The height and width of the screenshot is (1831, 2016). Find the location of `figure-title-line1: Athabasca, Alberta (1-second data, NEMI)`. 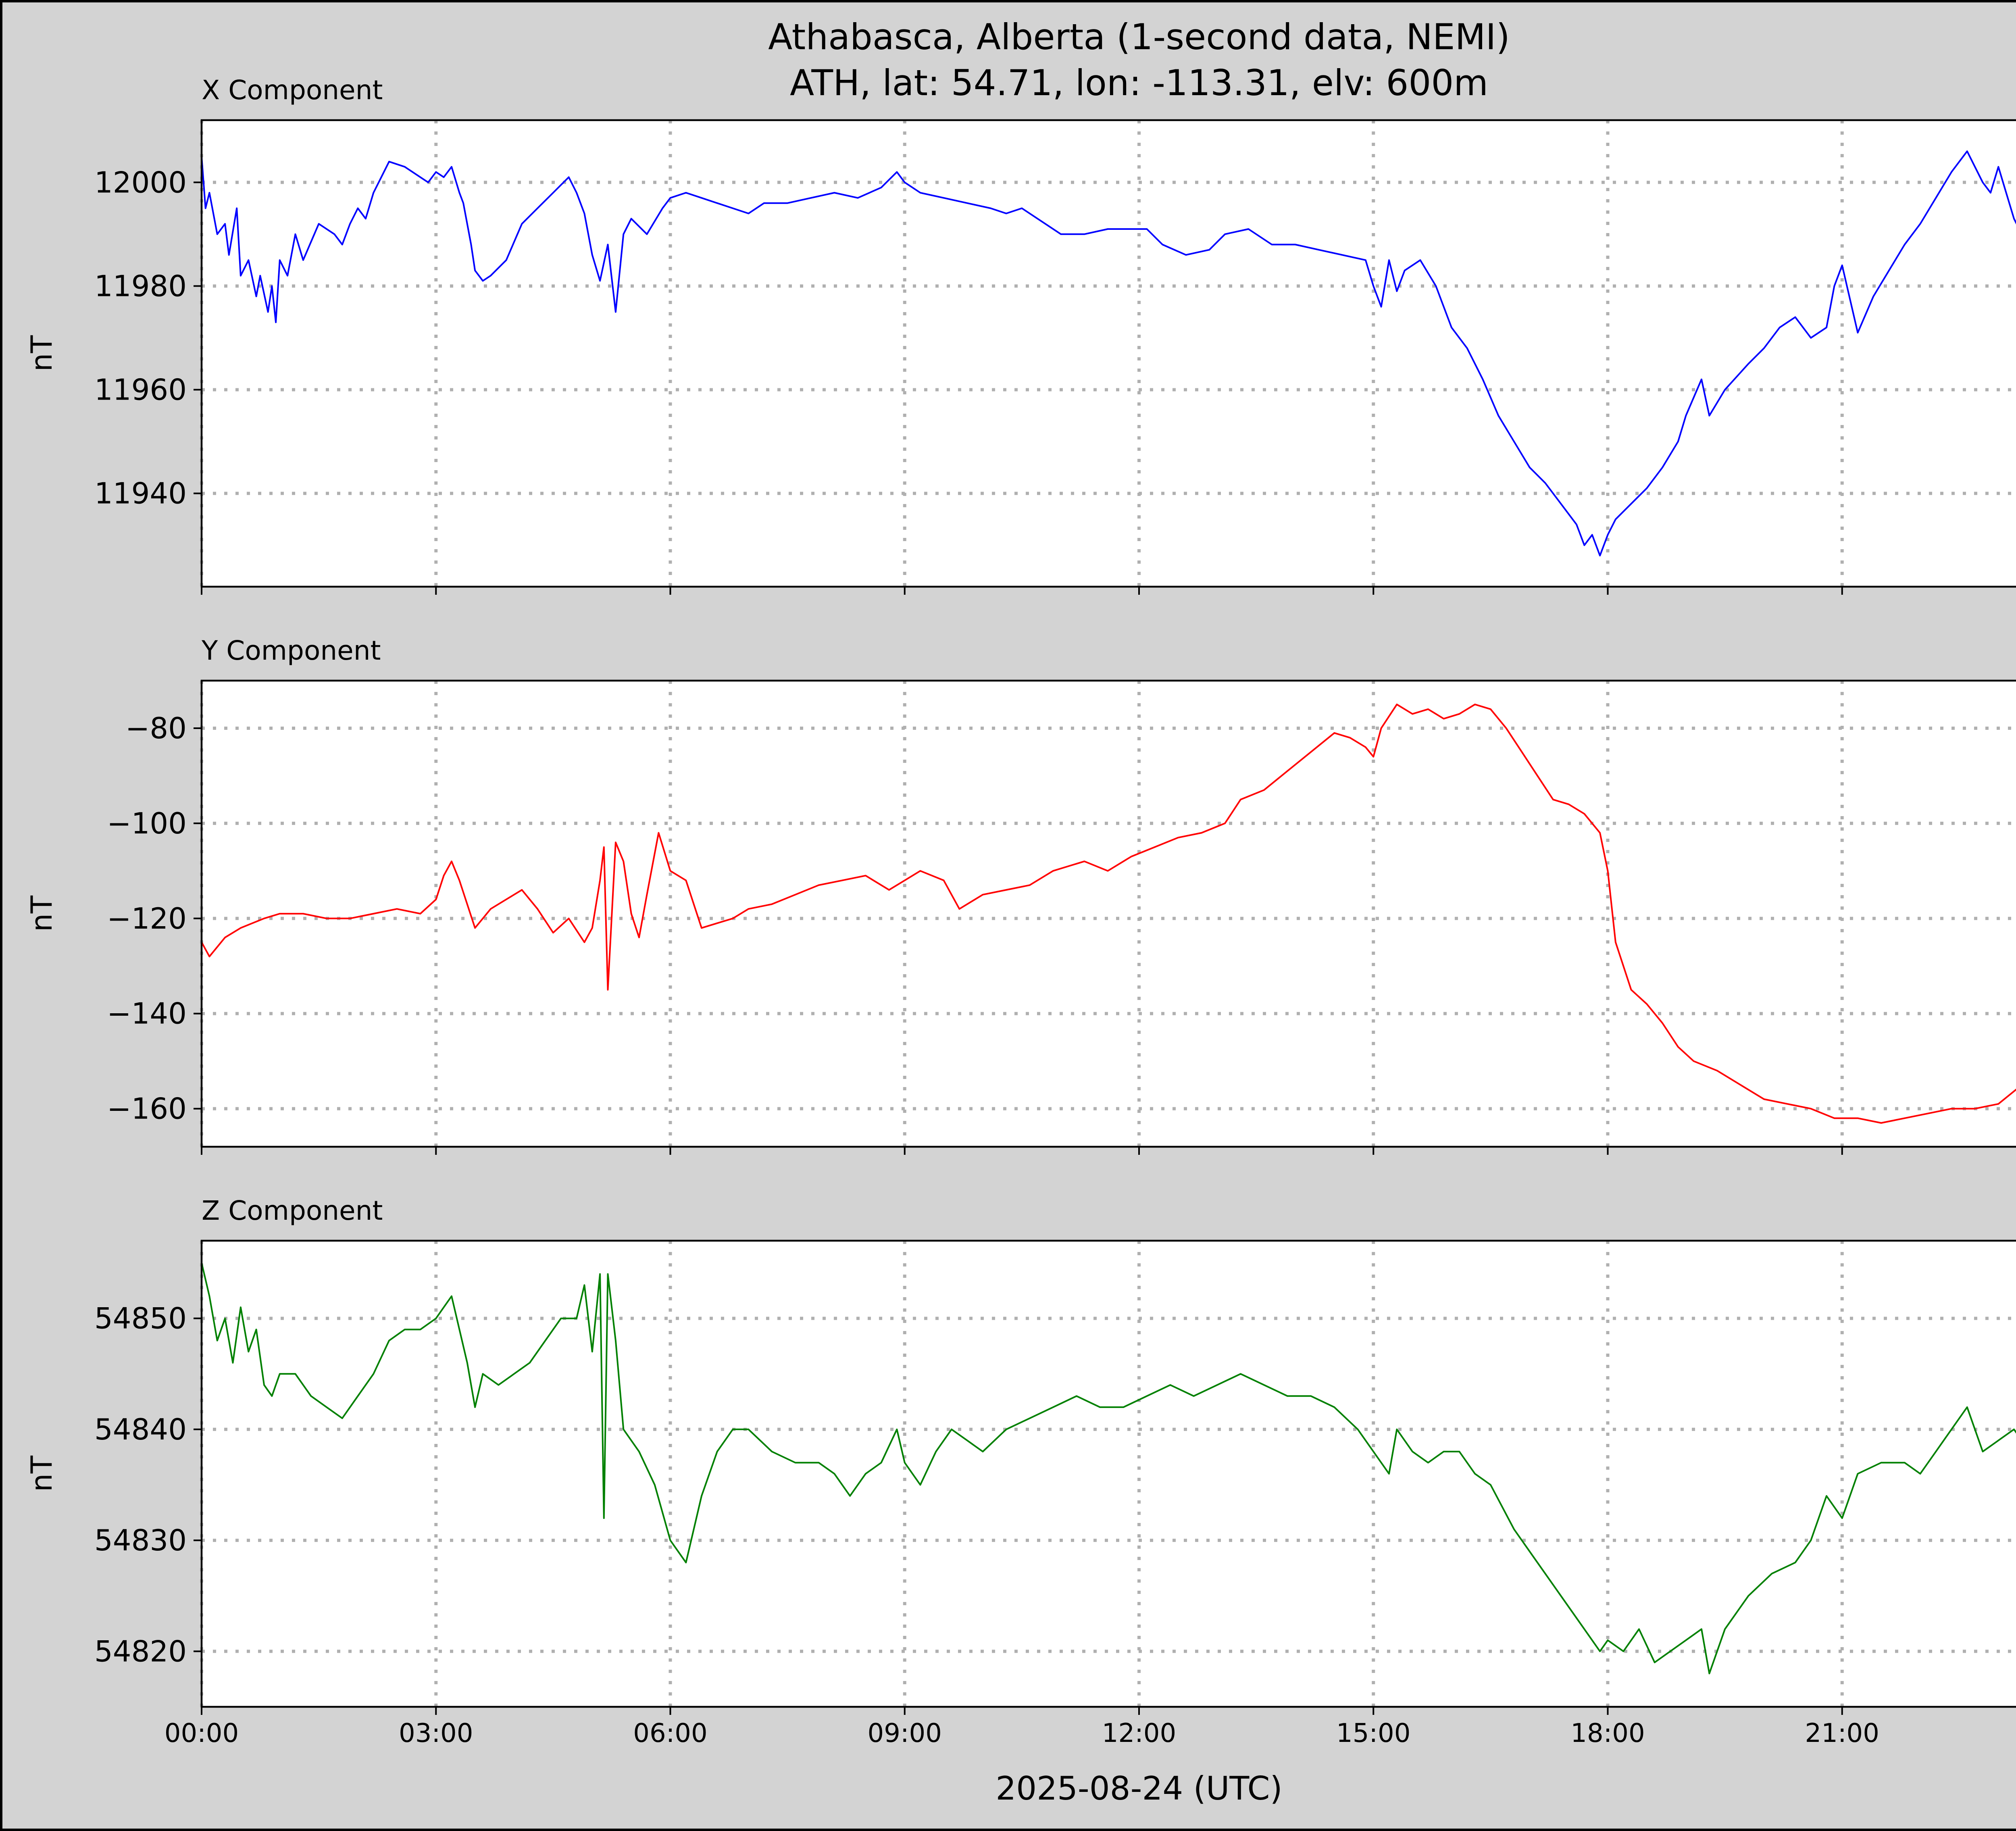

figure-title-line1: Athabasca, Alberta (1-second data, NEMI) is located at coordinates (1139, 37).